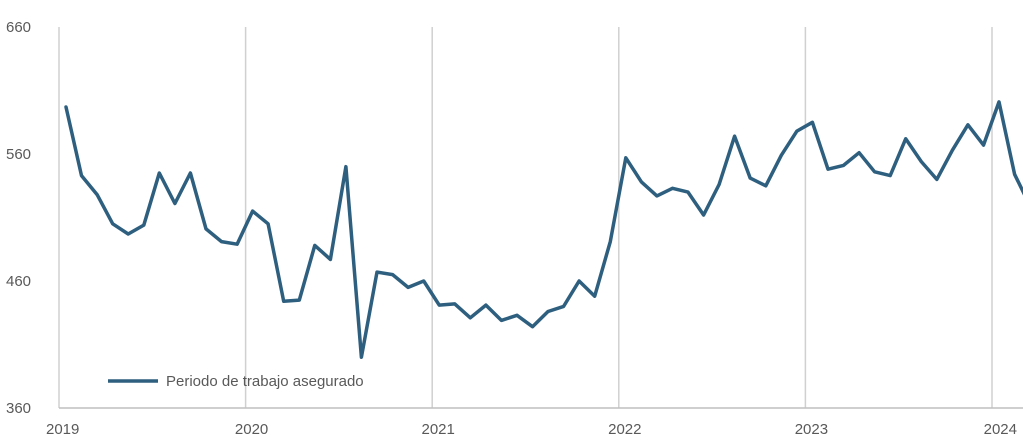 The image size is (1023, 440). I want to click on x-tick-labels: 2019 2020 2021 2022 2023 2024, so click(531, 429).